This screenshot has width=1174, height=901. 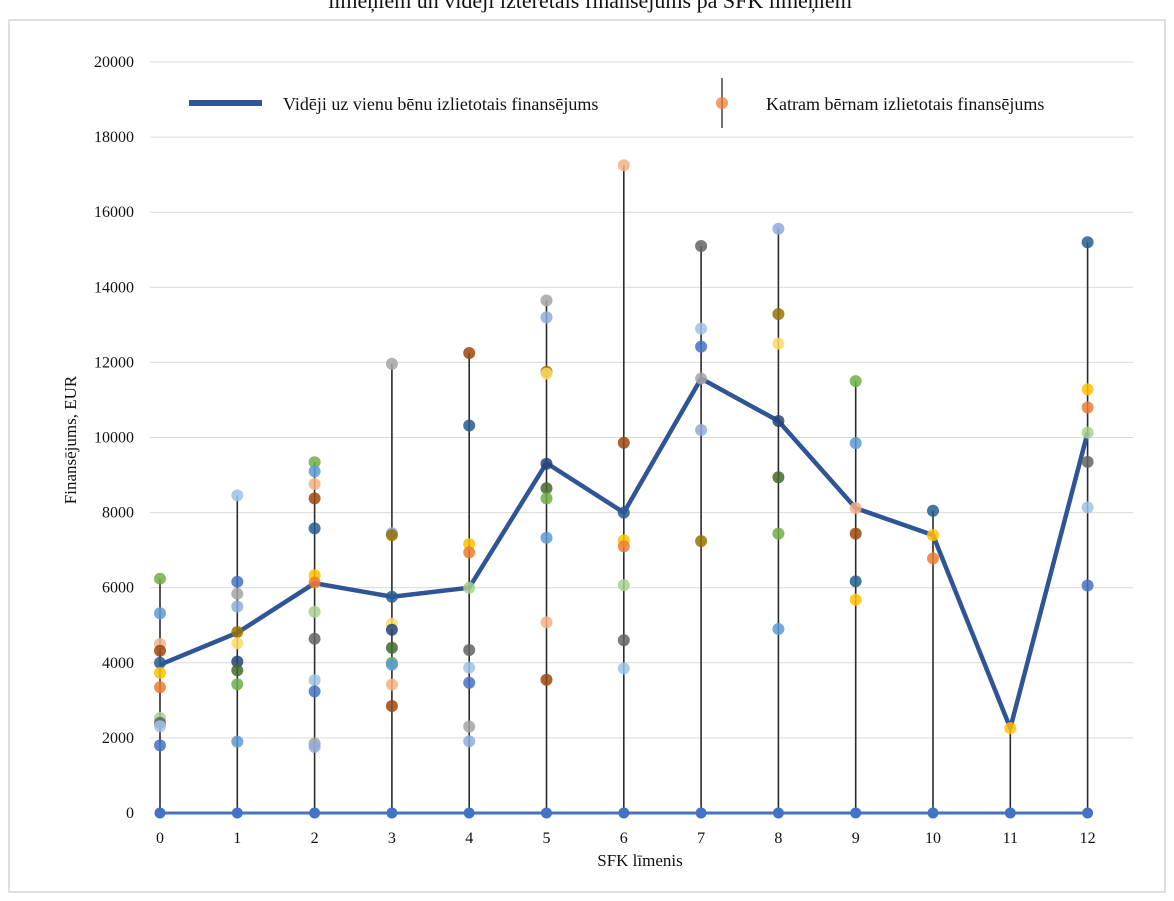 What do you see at coordinates (1010, 838) in the screenshot?
I see `x-tick-label: 11` at bounding box center [1010, 838].